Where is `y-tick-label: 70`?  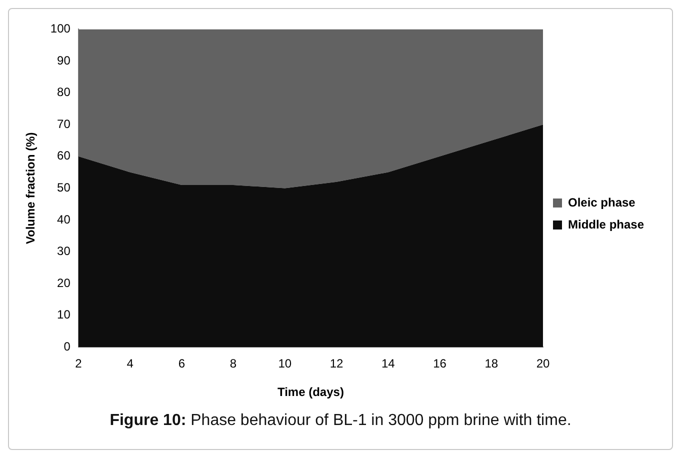
y-tick-label: 70 is located at coordinates (64, 123).